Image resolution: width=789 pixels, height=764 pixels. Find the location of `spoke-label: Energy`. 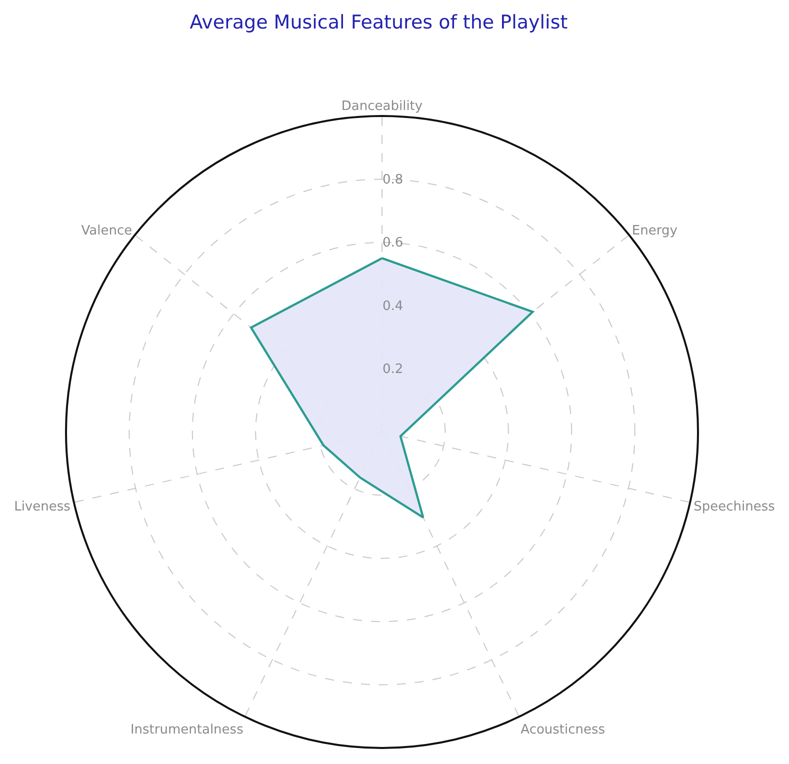

spoke-label: Energy is located at coordinates (655, 231).